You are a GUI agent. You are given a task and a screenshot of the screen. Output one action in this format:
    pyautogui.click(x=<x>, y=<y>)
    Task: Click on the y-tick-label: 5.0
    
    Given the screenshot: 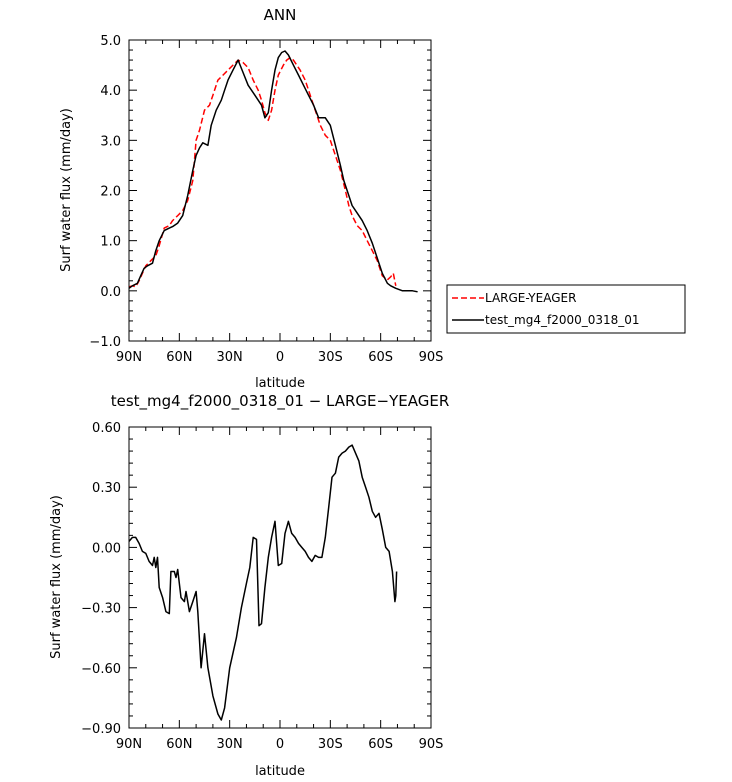 What is the action you would take?
    pyautogui.click(x=110, y=41)
    